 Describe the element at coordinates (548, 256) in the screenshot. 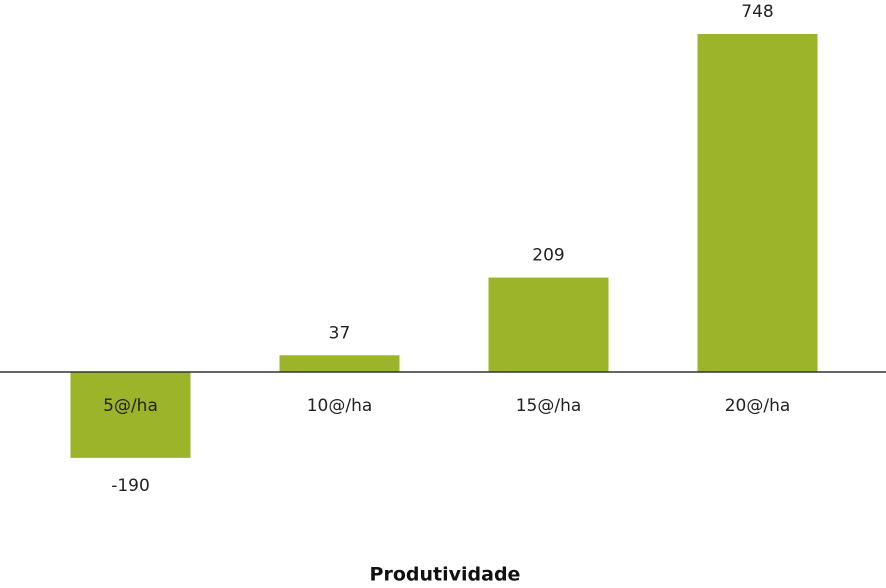

I see `data-label: 209` at that location.